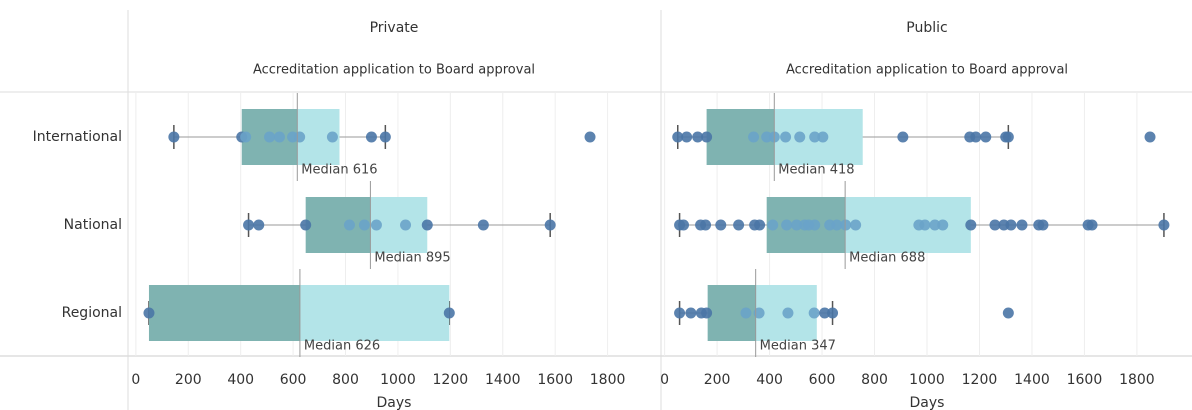 This screenshot has height=410, width=1192. I want to click on median-label: Median 626, so click(342, 346).